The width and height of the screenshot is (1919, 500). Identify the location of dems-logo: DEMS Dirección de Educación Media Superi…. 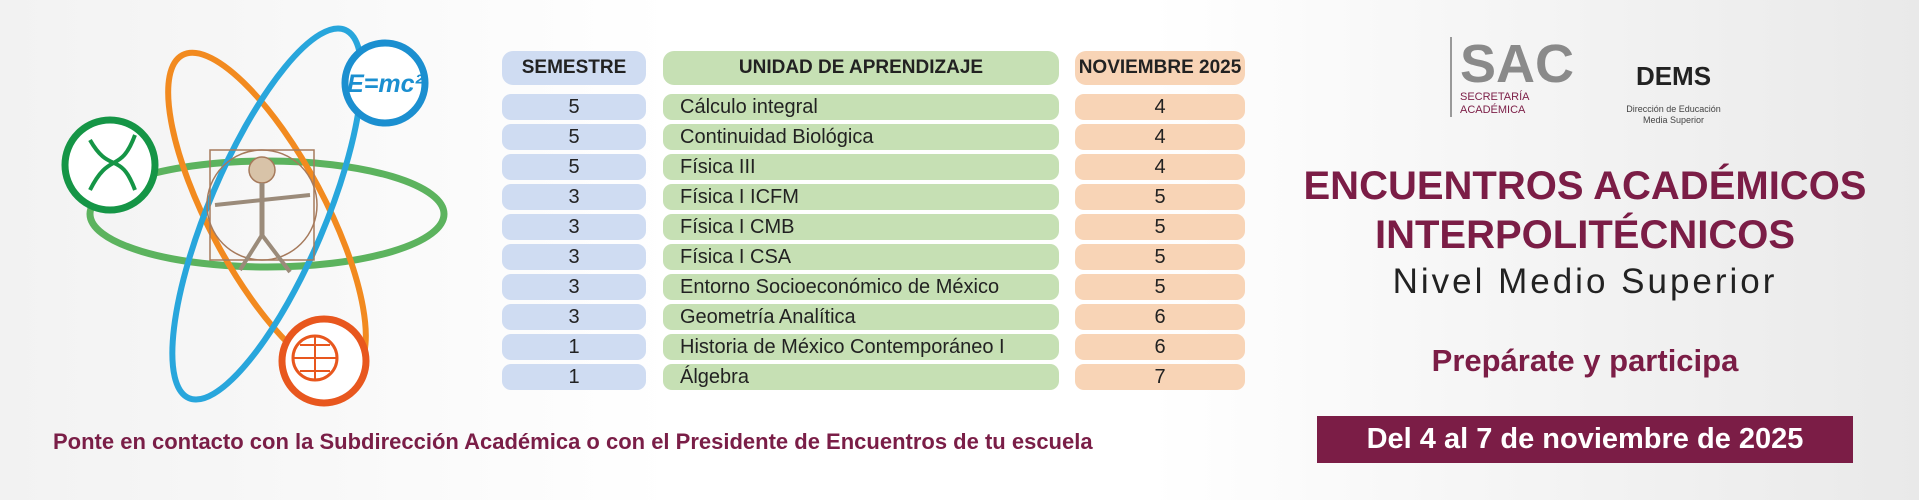
(1673, 83).